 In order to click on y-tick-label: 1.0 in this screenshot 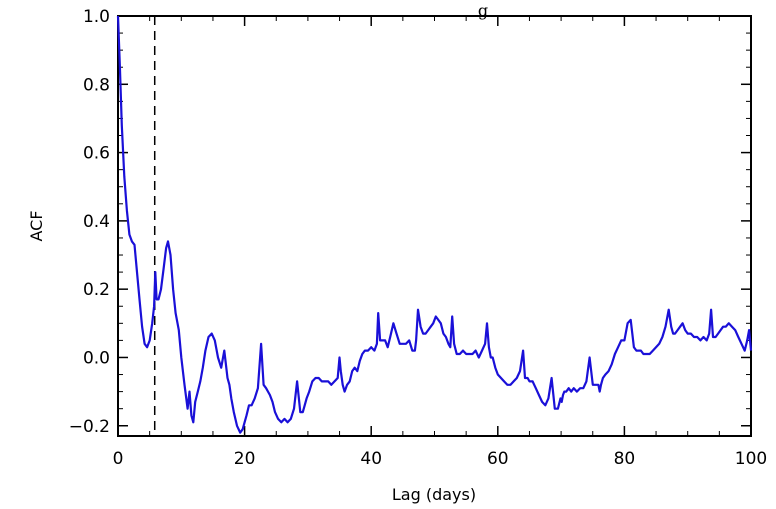, I will do `click(96, 17)`.